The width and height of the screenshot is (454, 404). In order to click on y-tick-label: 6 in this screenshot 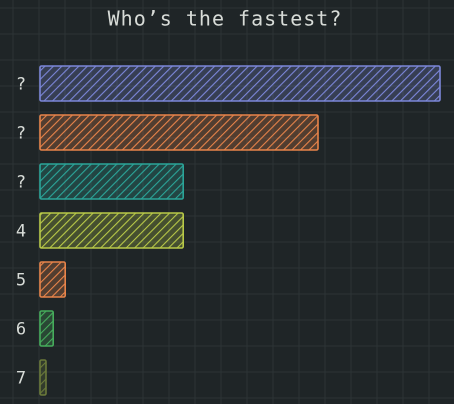, I will do `click(21, 330)`.